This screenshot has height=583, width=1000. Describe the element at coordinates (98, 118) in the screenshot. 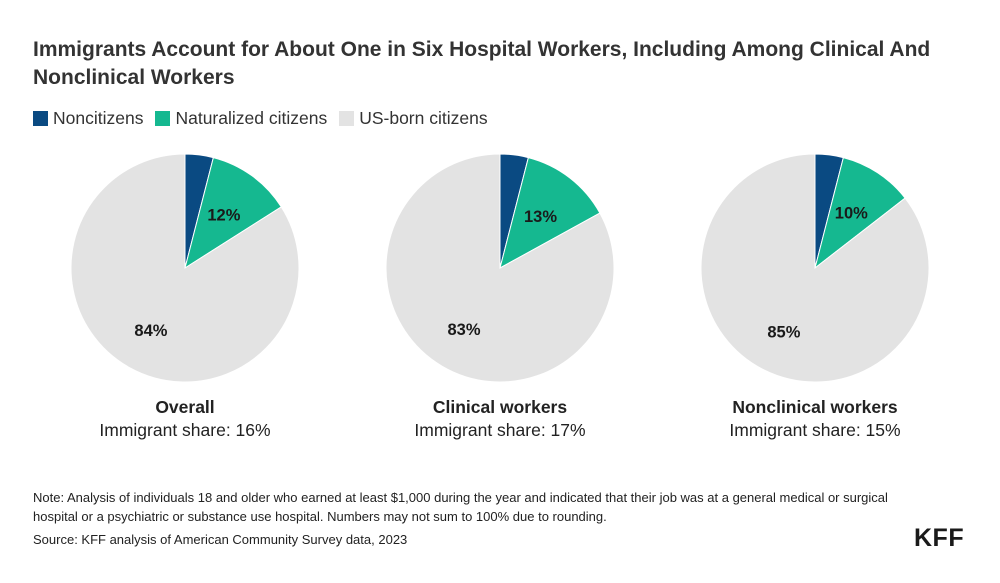

I see `legend-label-noncitizens: Noncitizens` at that location.